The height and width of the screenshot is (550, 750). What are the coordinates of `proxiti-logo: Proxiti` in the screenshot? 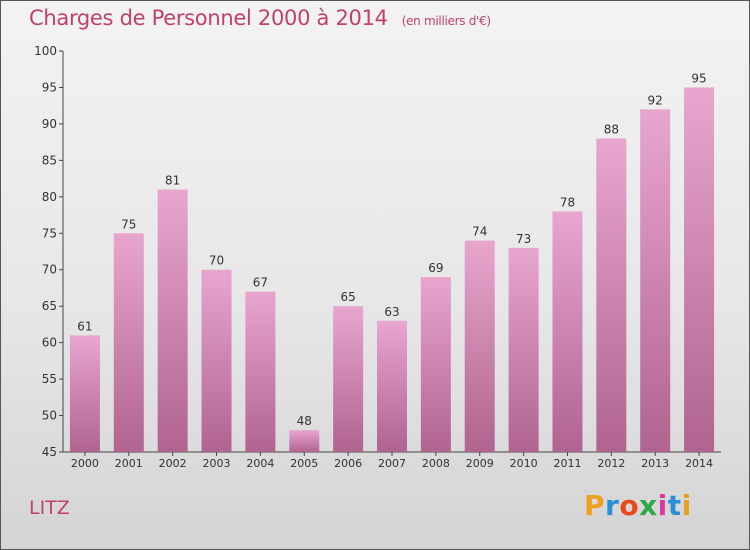 It's located at (638, 505).